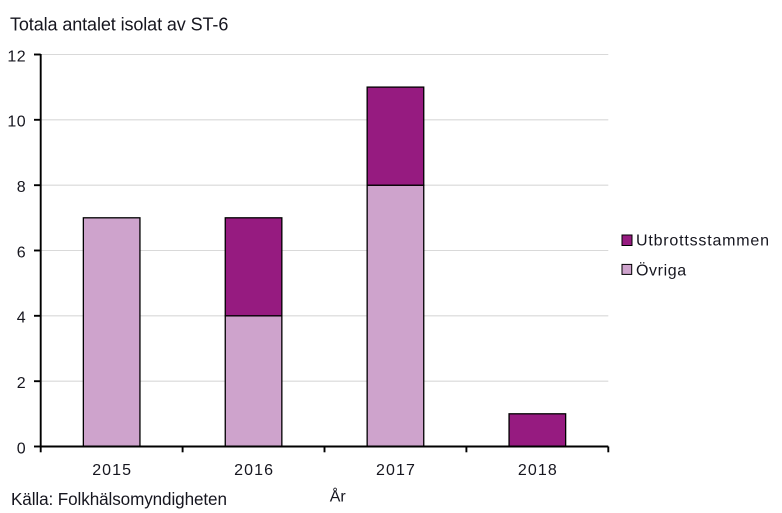 This screenshot has height=513, width=782. What do you see at coordinates (254, 470) in the screenshot?
I see `svg-text: 2016` at bounding box center [254, 470].